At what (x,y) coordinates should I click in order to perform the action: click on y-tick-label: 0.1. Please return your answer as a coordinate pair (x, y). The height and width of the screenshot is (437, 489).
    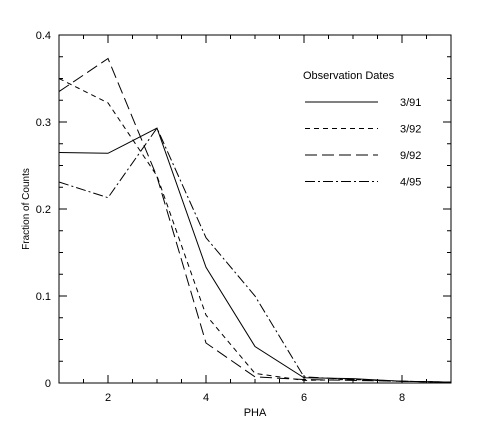
    Looking at the image, I should click on (43, 297).